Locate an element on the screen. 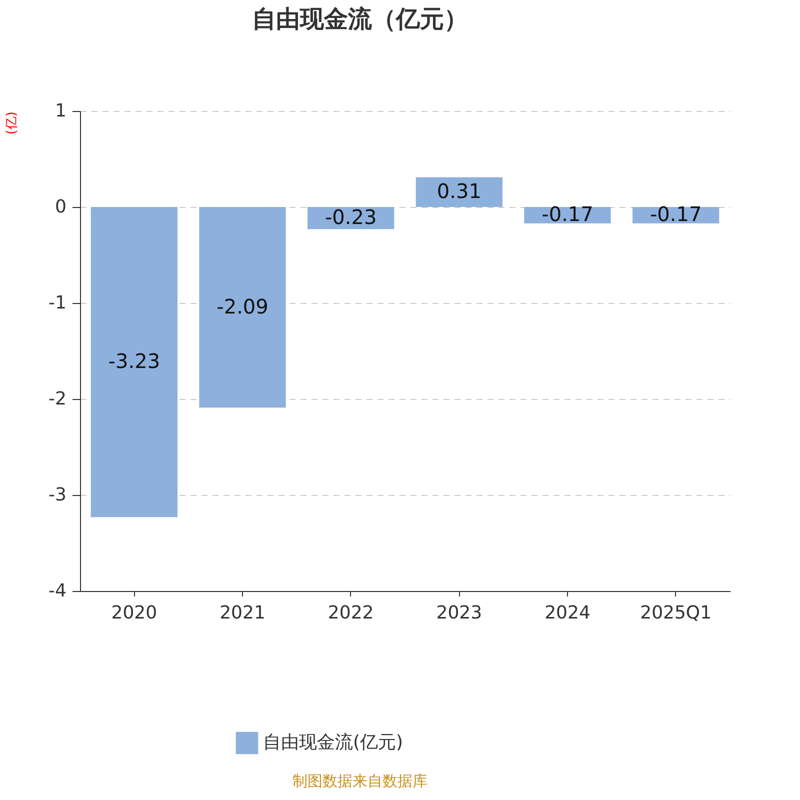  y-tick-label: -4 is located at coordinates (57, 591).